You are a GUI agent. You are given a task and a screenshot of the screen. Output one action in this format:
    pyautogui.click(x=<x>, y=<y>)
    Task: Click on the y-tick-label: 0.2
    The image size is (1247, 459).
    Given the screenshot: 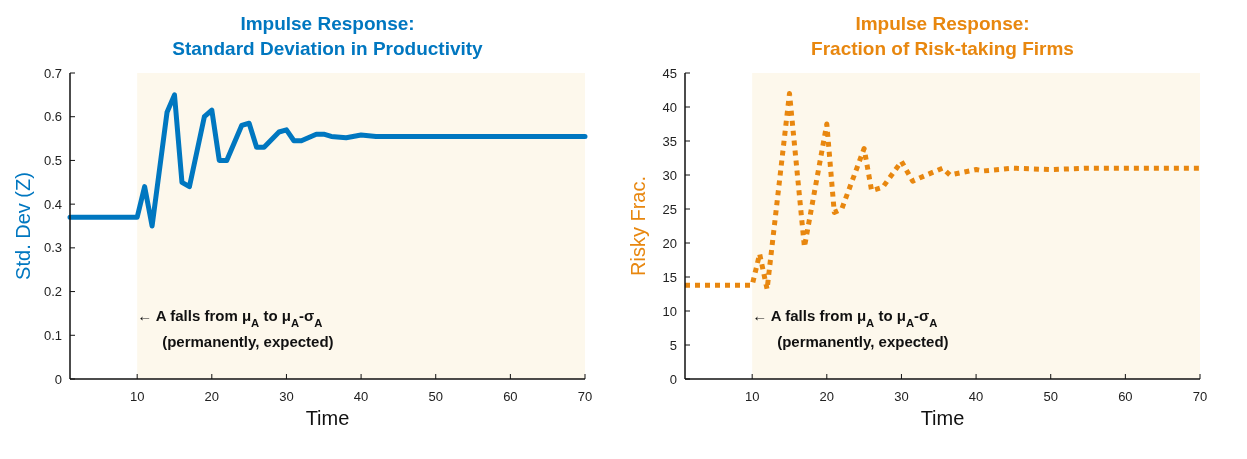 What is the action you would take?
    pyautogui.click(x=52, y=292)
    